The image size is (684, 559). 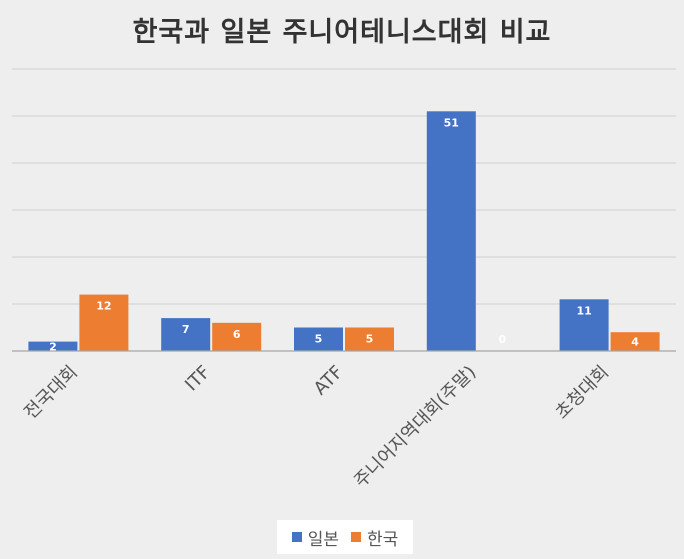 I want to click on legend-item-series-0: 일본, so click(x=315, y=537).